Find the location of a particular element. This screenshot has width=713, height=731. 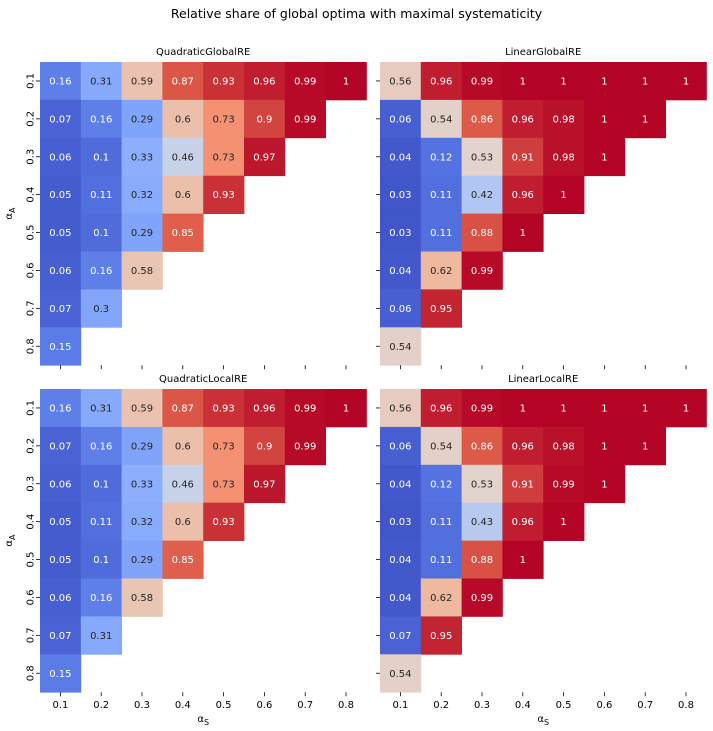

cell-value-label: 0.05 is located at coordinates (60, 560).